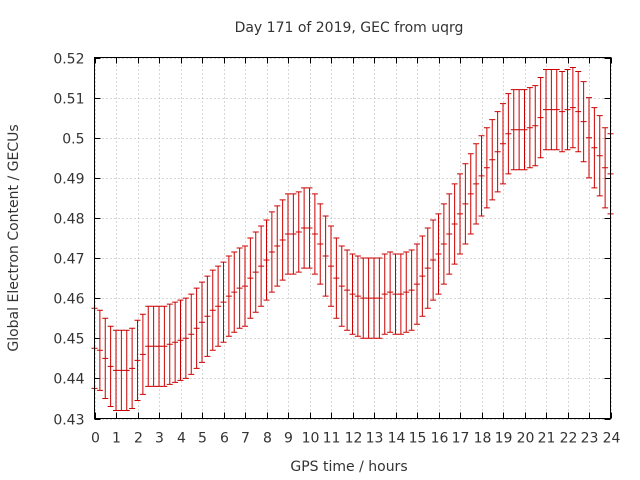  I want to click on x-tick-label: 22, so click(569, 439).